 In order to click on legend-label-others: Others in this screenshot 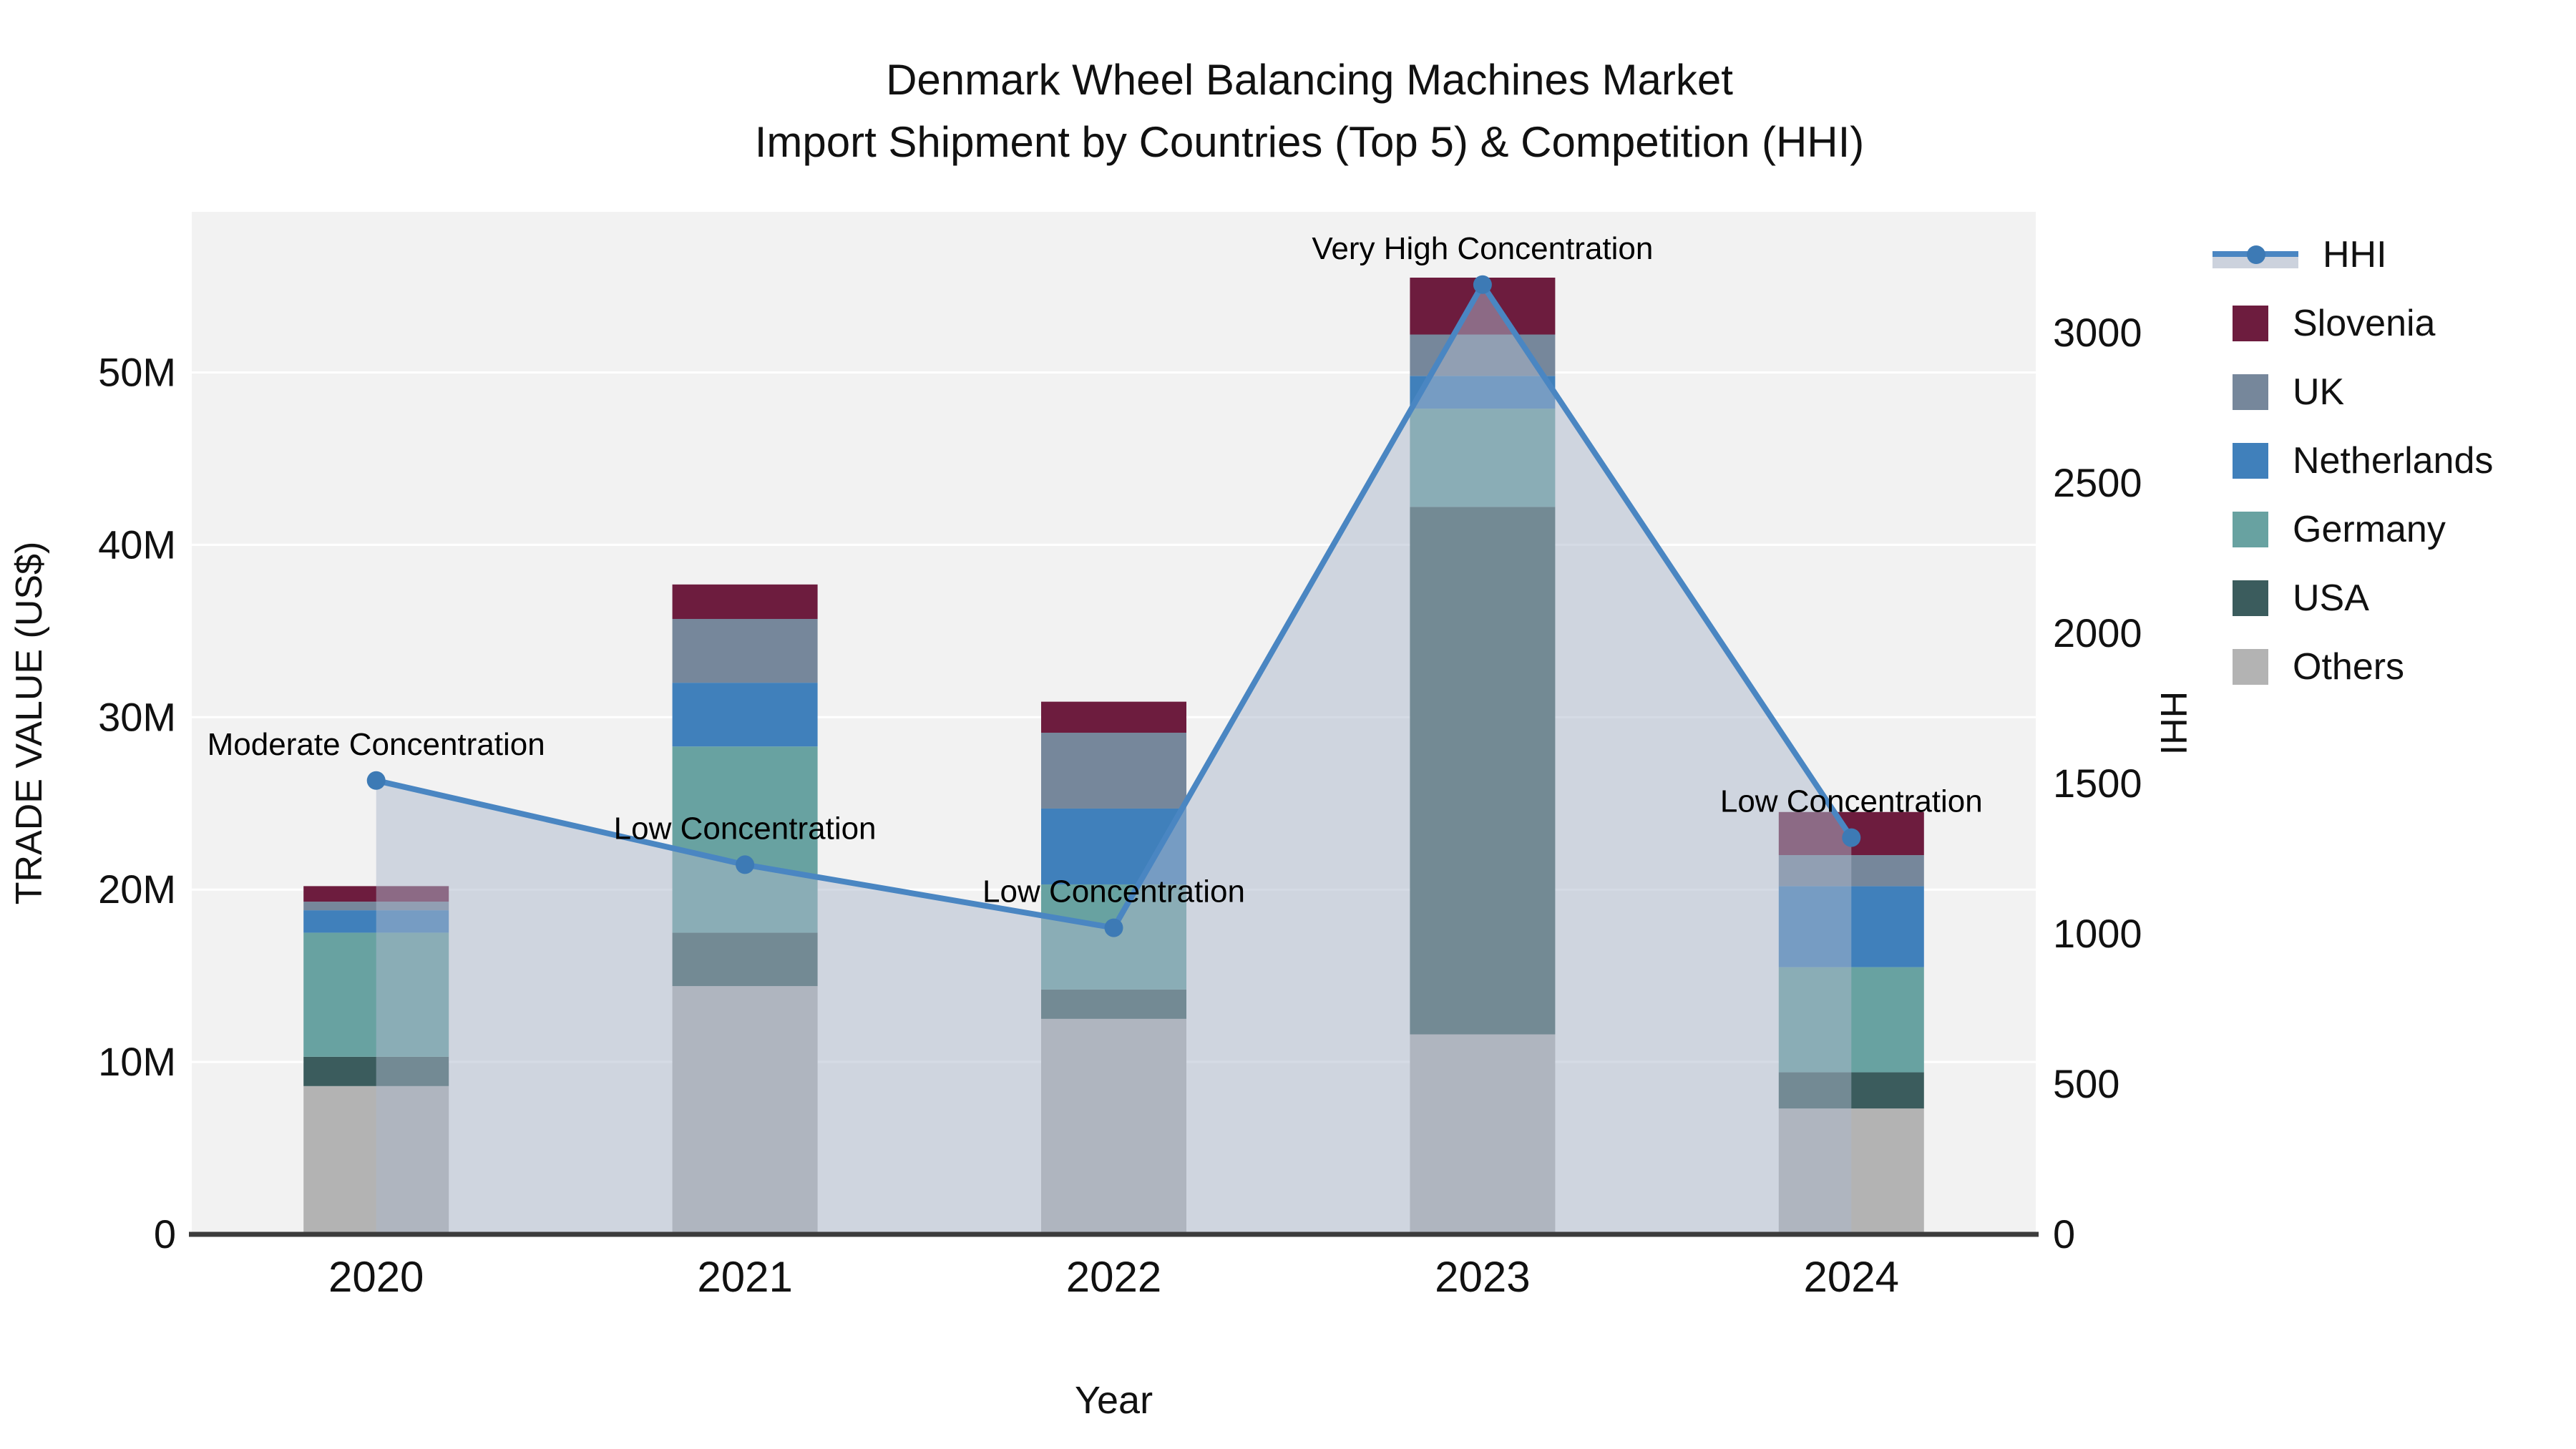, I will do `click(2349, 667)`.